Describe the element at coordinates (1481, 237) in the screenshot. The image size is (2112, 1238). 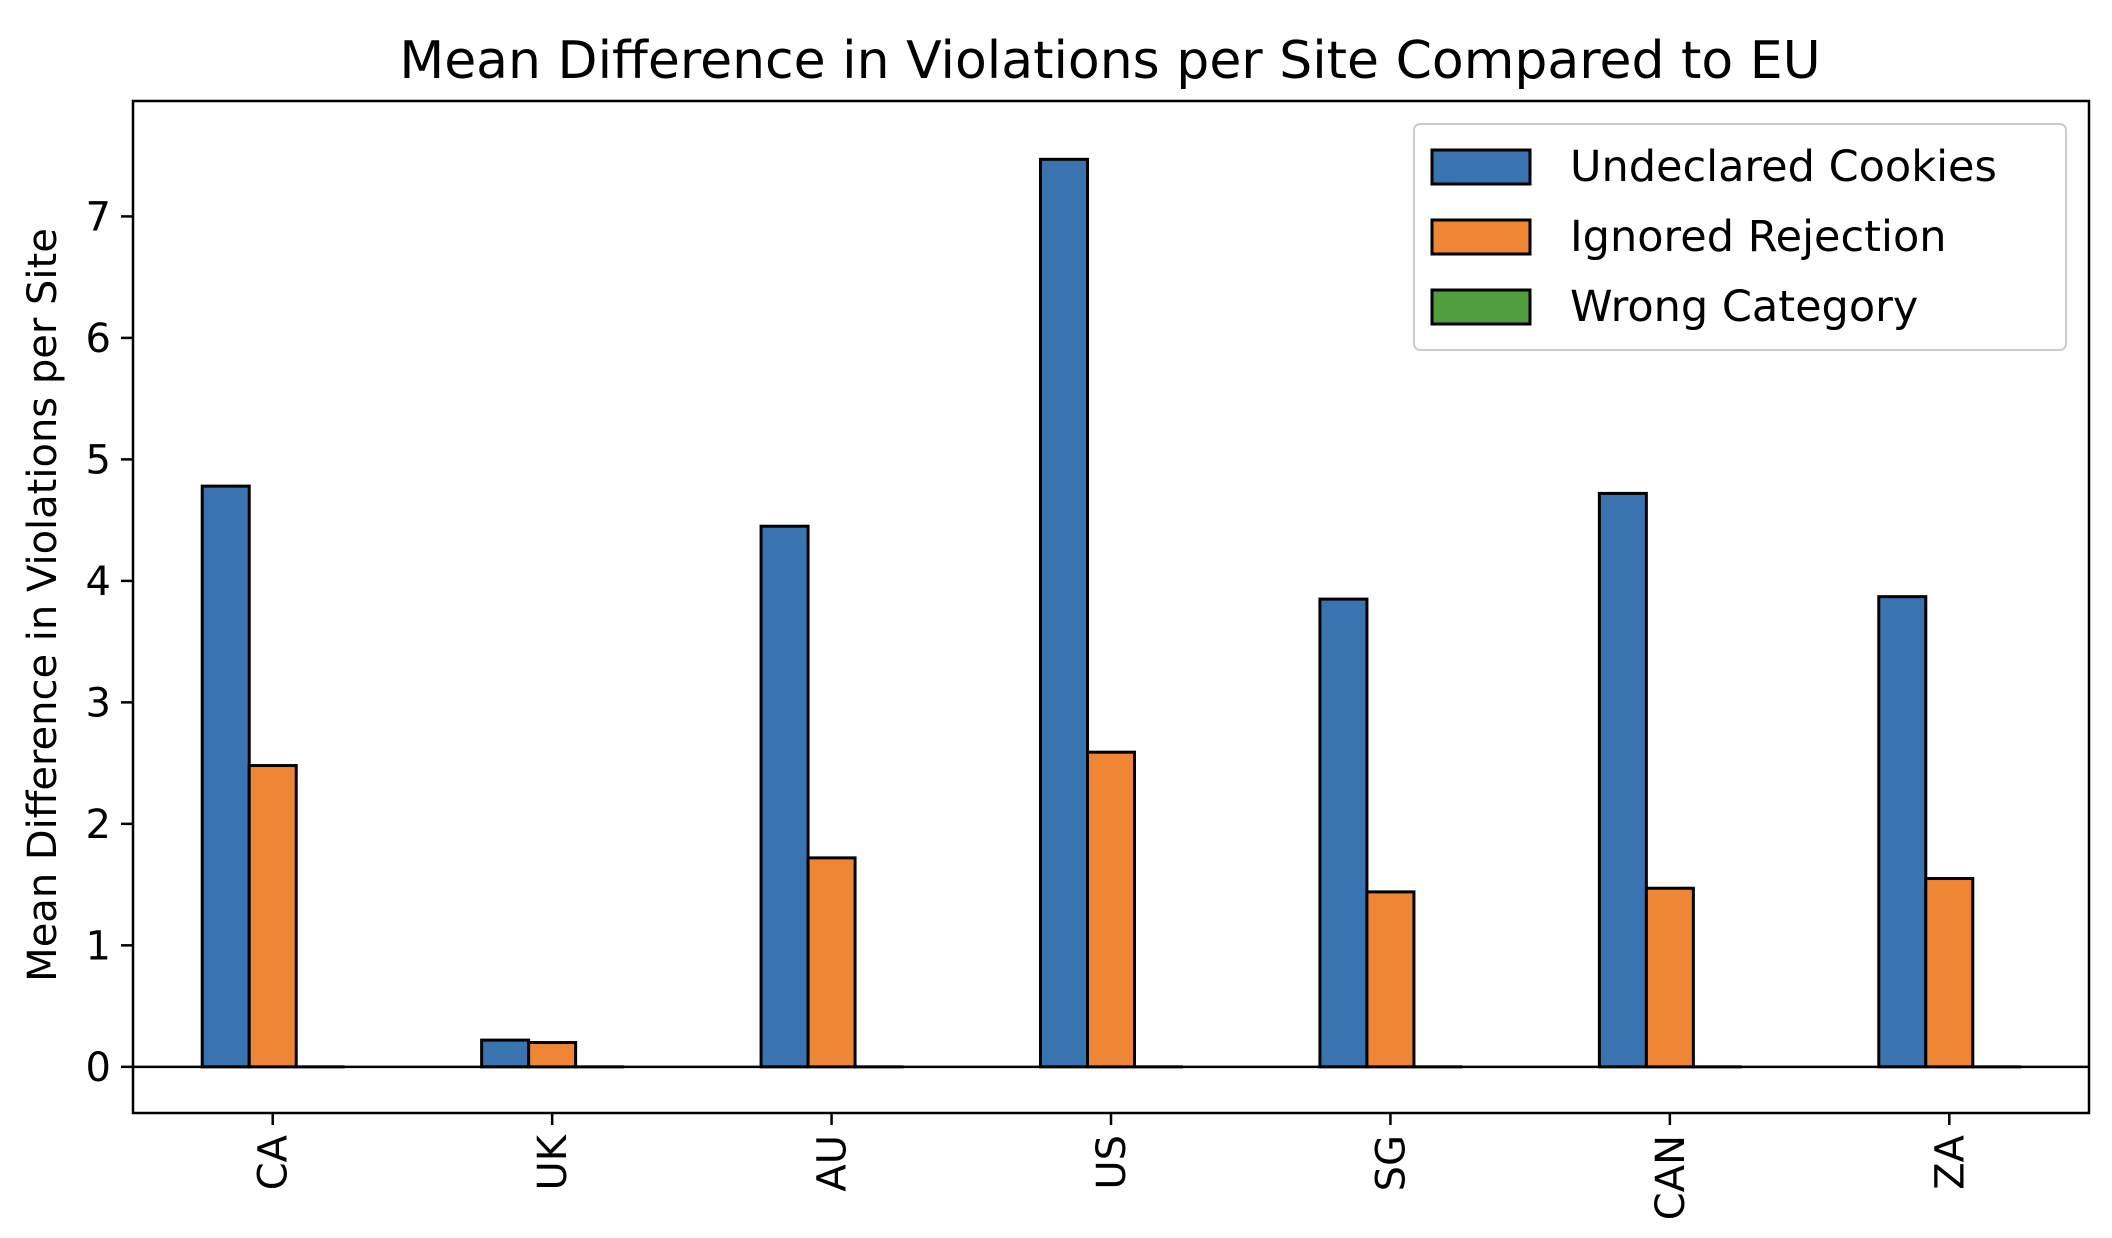
I see `legend-swatch-ignored-rejection` at that location.